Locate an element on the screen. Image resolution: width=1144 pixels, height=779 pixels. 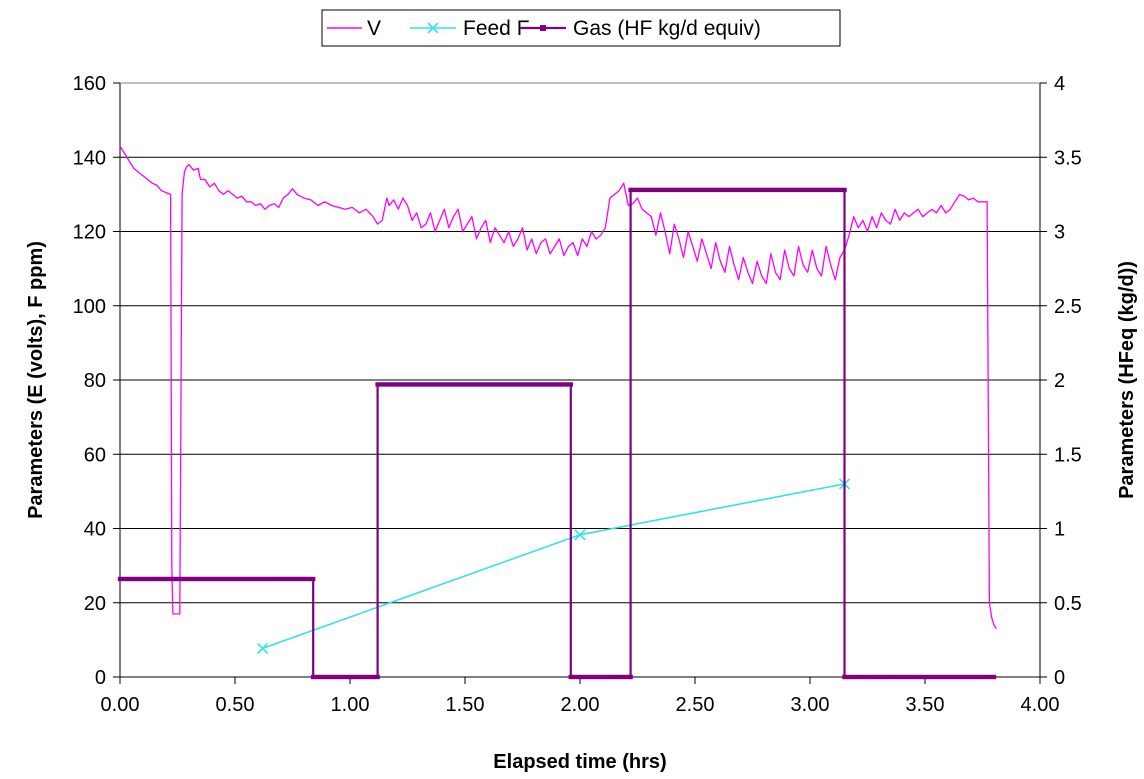
y-tick-label: 120 is located at coordinates (89, 233).